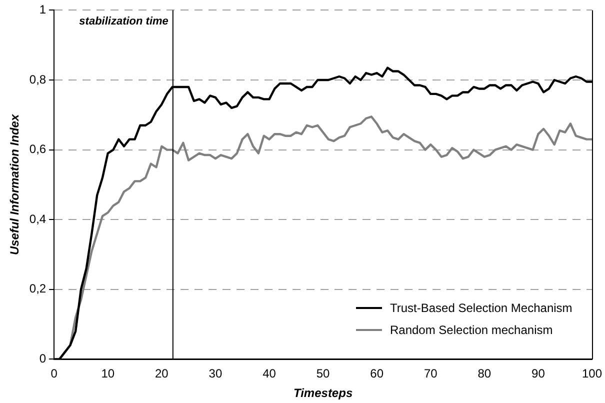 The width and height of the screenshot is (605, 403). I want to click on x-tick-label: 50, so click(323, 373).